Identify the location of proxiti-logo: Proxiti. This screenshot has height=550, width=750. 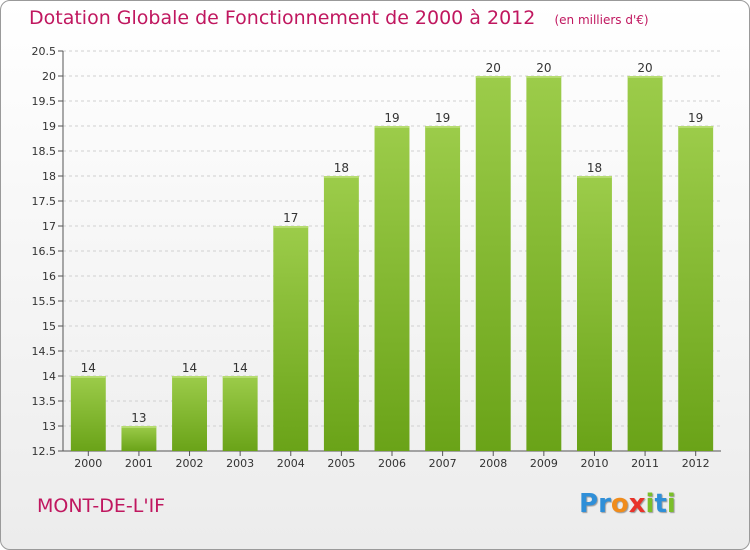
(627, 504).